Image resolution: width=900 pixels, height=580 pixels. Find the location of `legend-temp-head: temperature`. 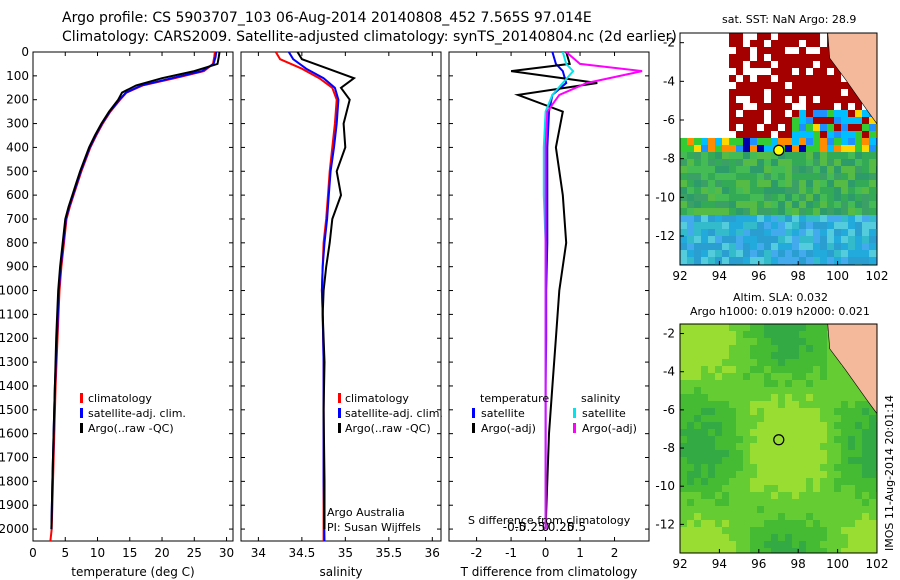

legend-temp-head: temperature is located at coordinates (514, 398).